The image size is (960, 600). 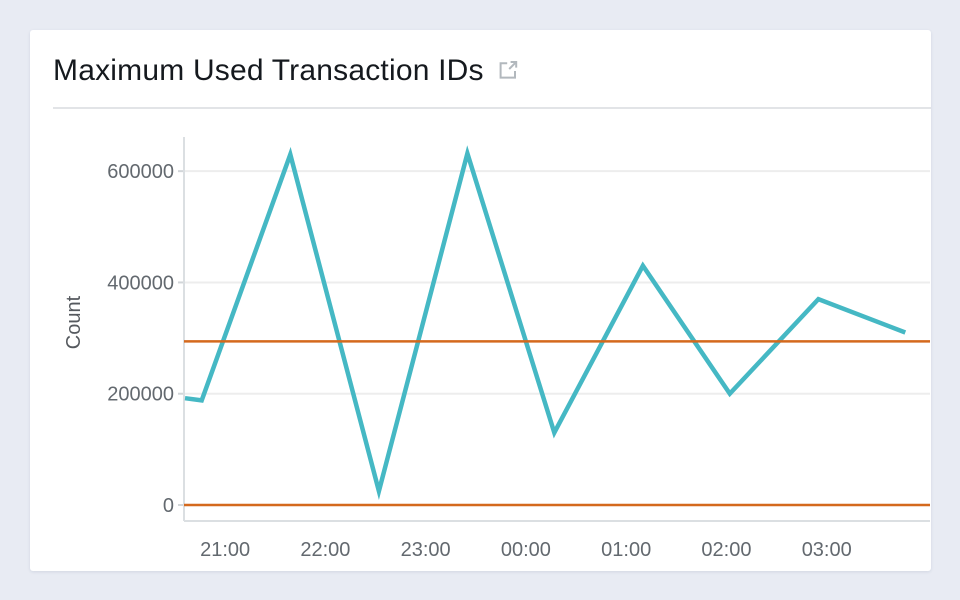 What do you see at coordinates (426, 550) in the screenshot?
I see `x-tick-label: 23:00` at bounding box center [426, 550].